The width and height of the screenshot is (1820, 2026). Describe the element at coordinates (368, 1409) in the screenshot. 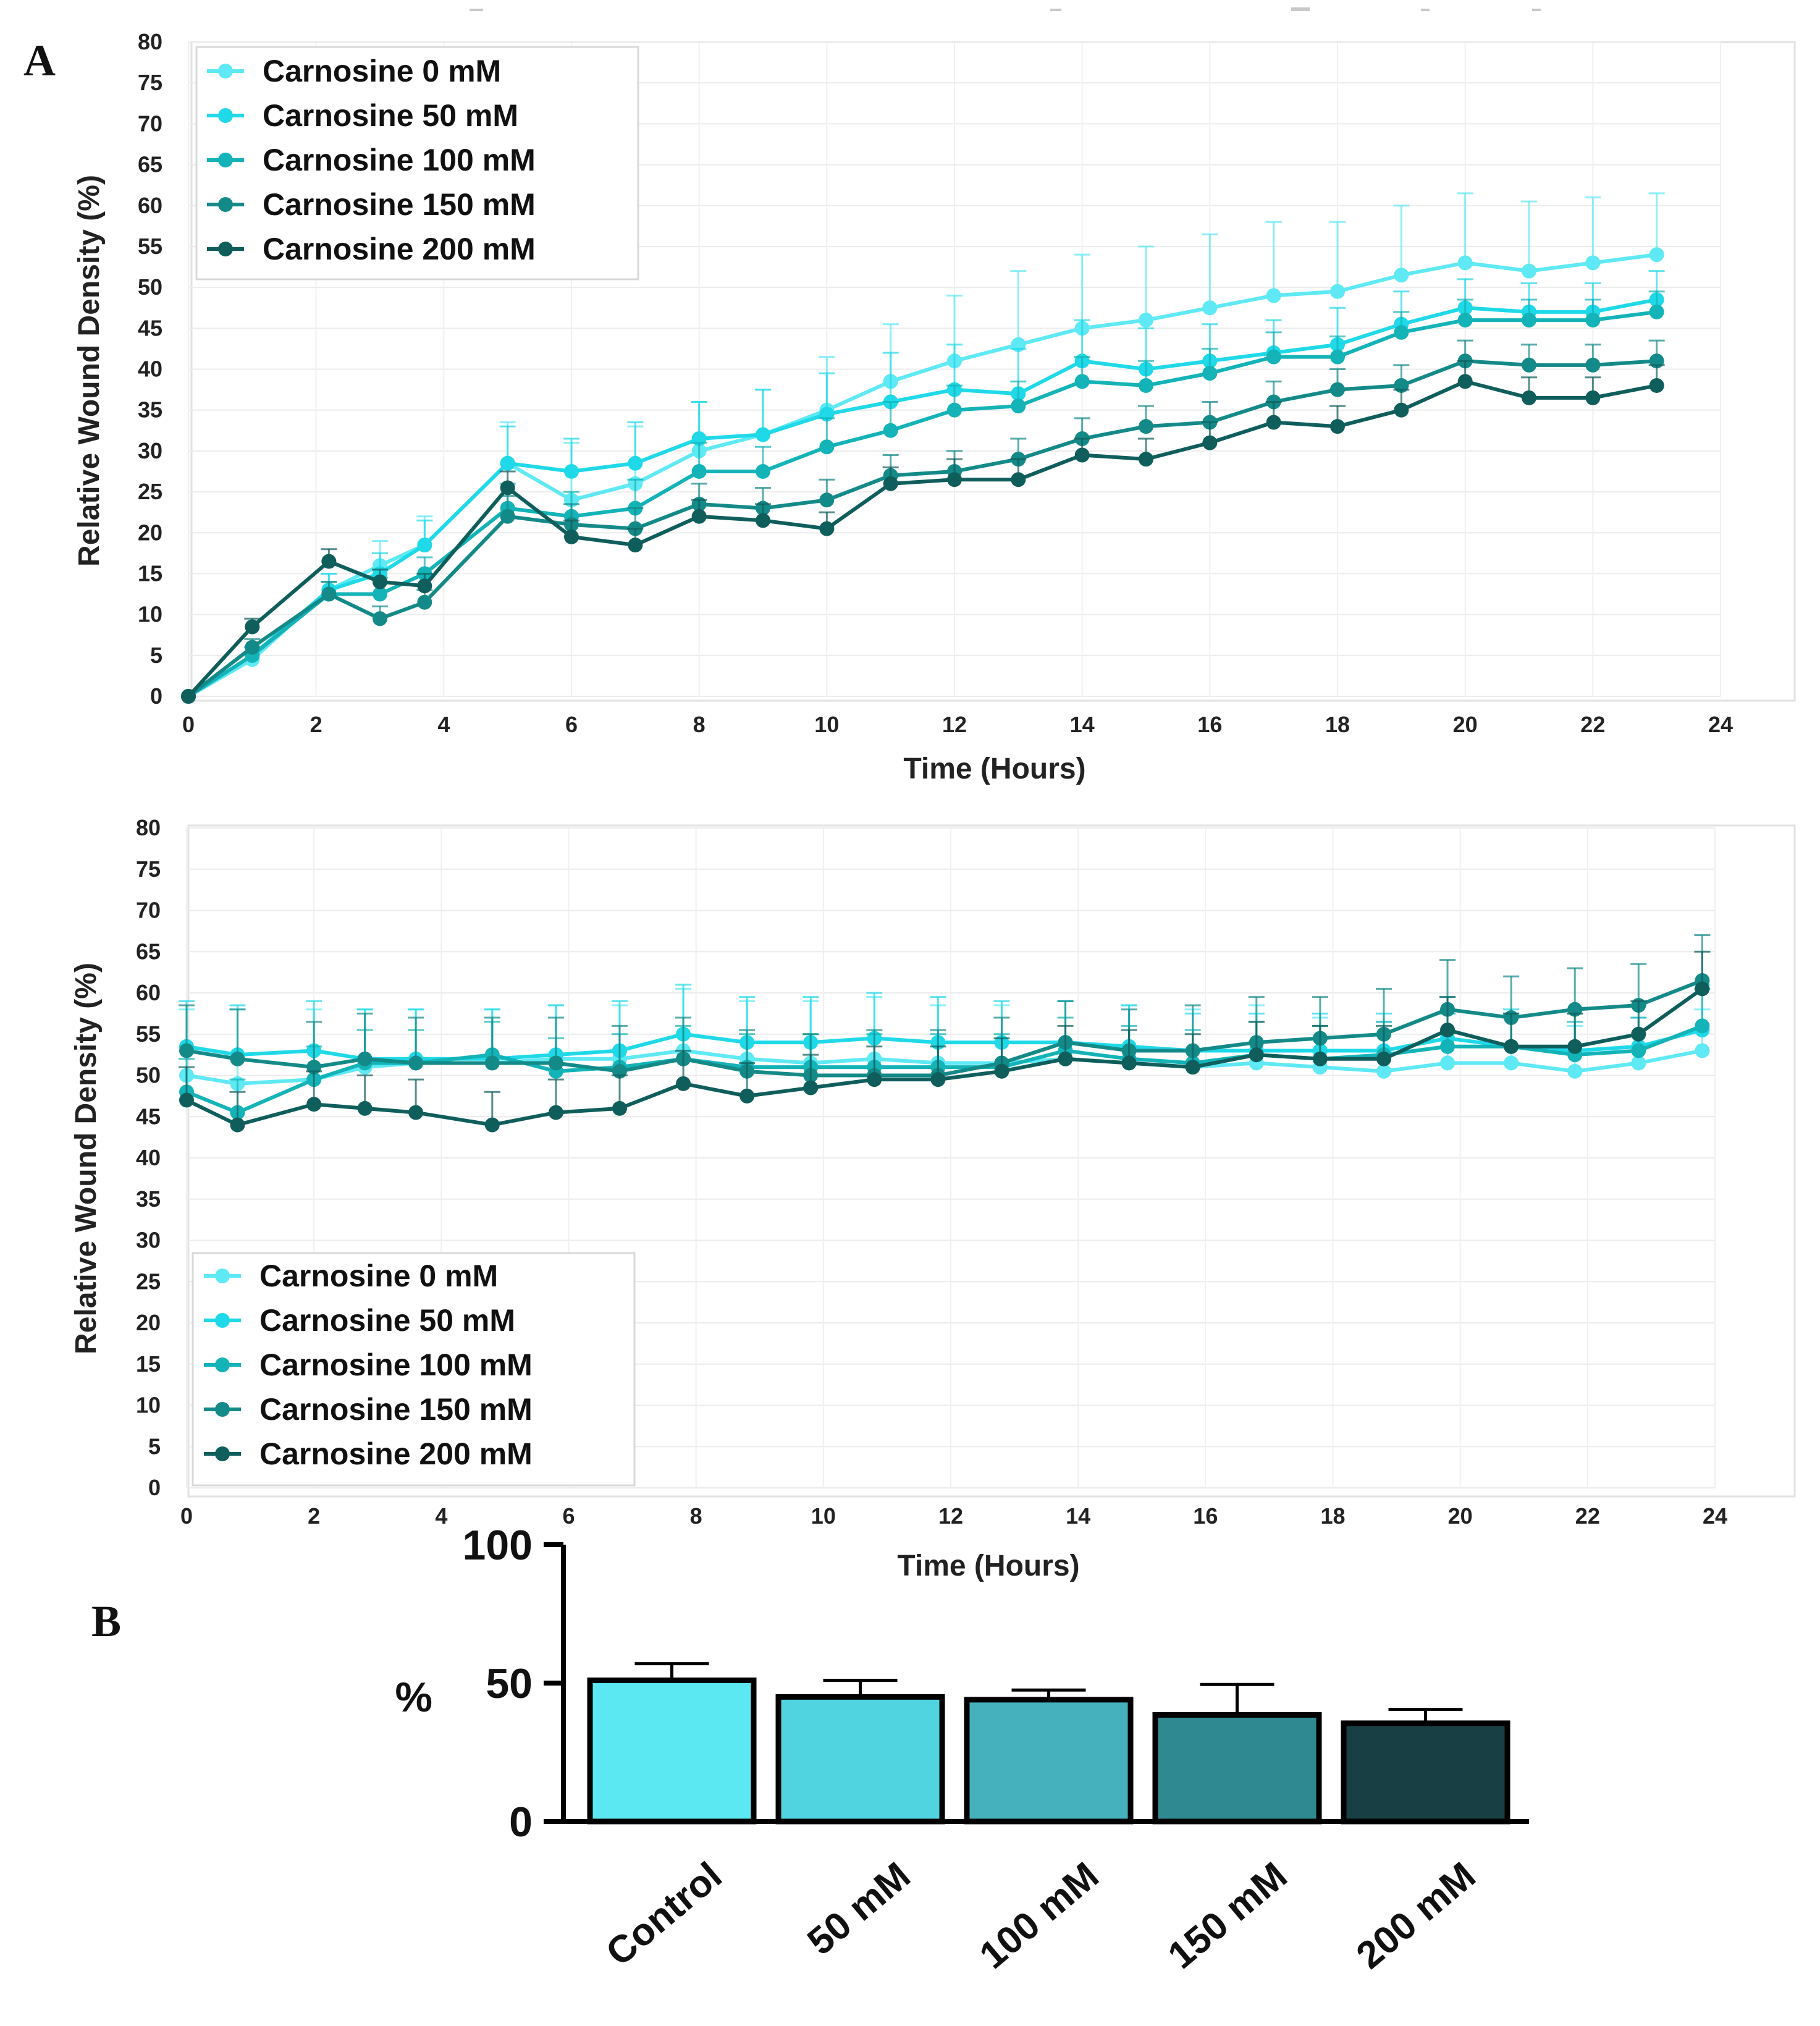

I see `legend-entry: Carnosine 150 mM` at that location.